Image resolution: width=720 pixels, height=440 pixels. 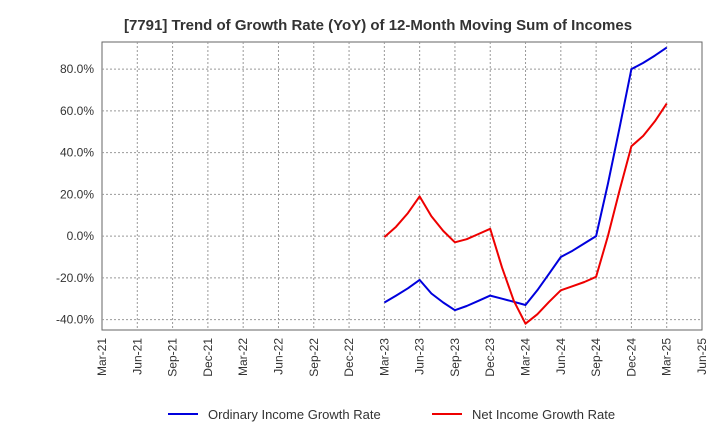 What do you see at coordinates (208, 357) in the screenshot?
I see `x-tick-label: Dec-21` at bounding box center [208, 357].